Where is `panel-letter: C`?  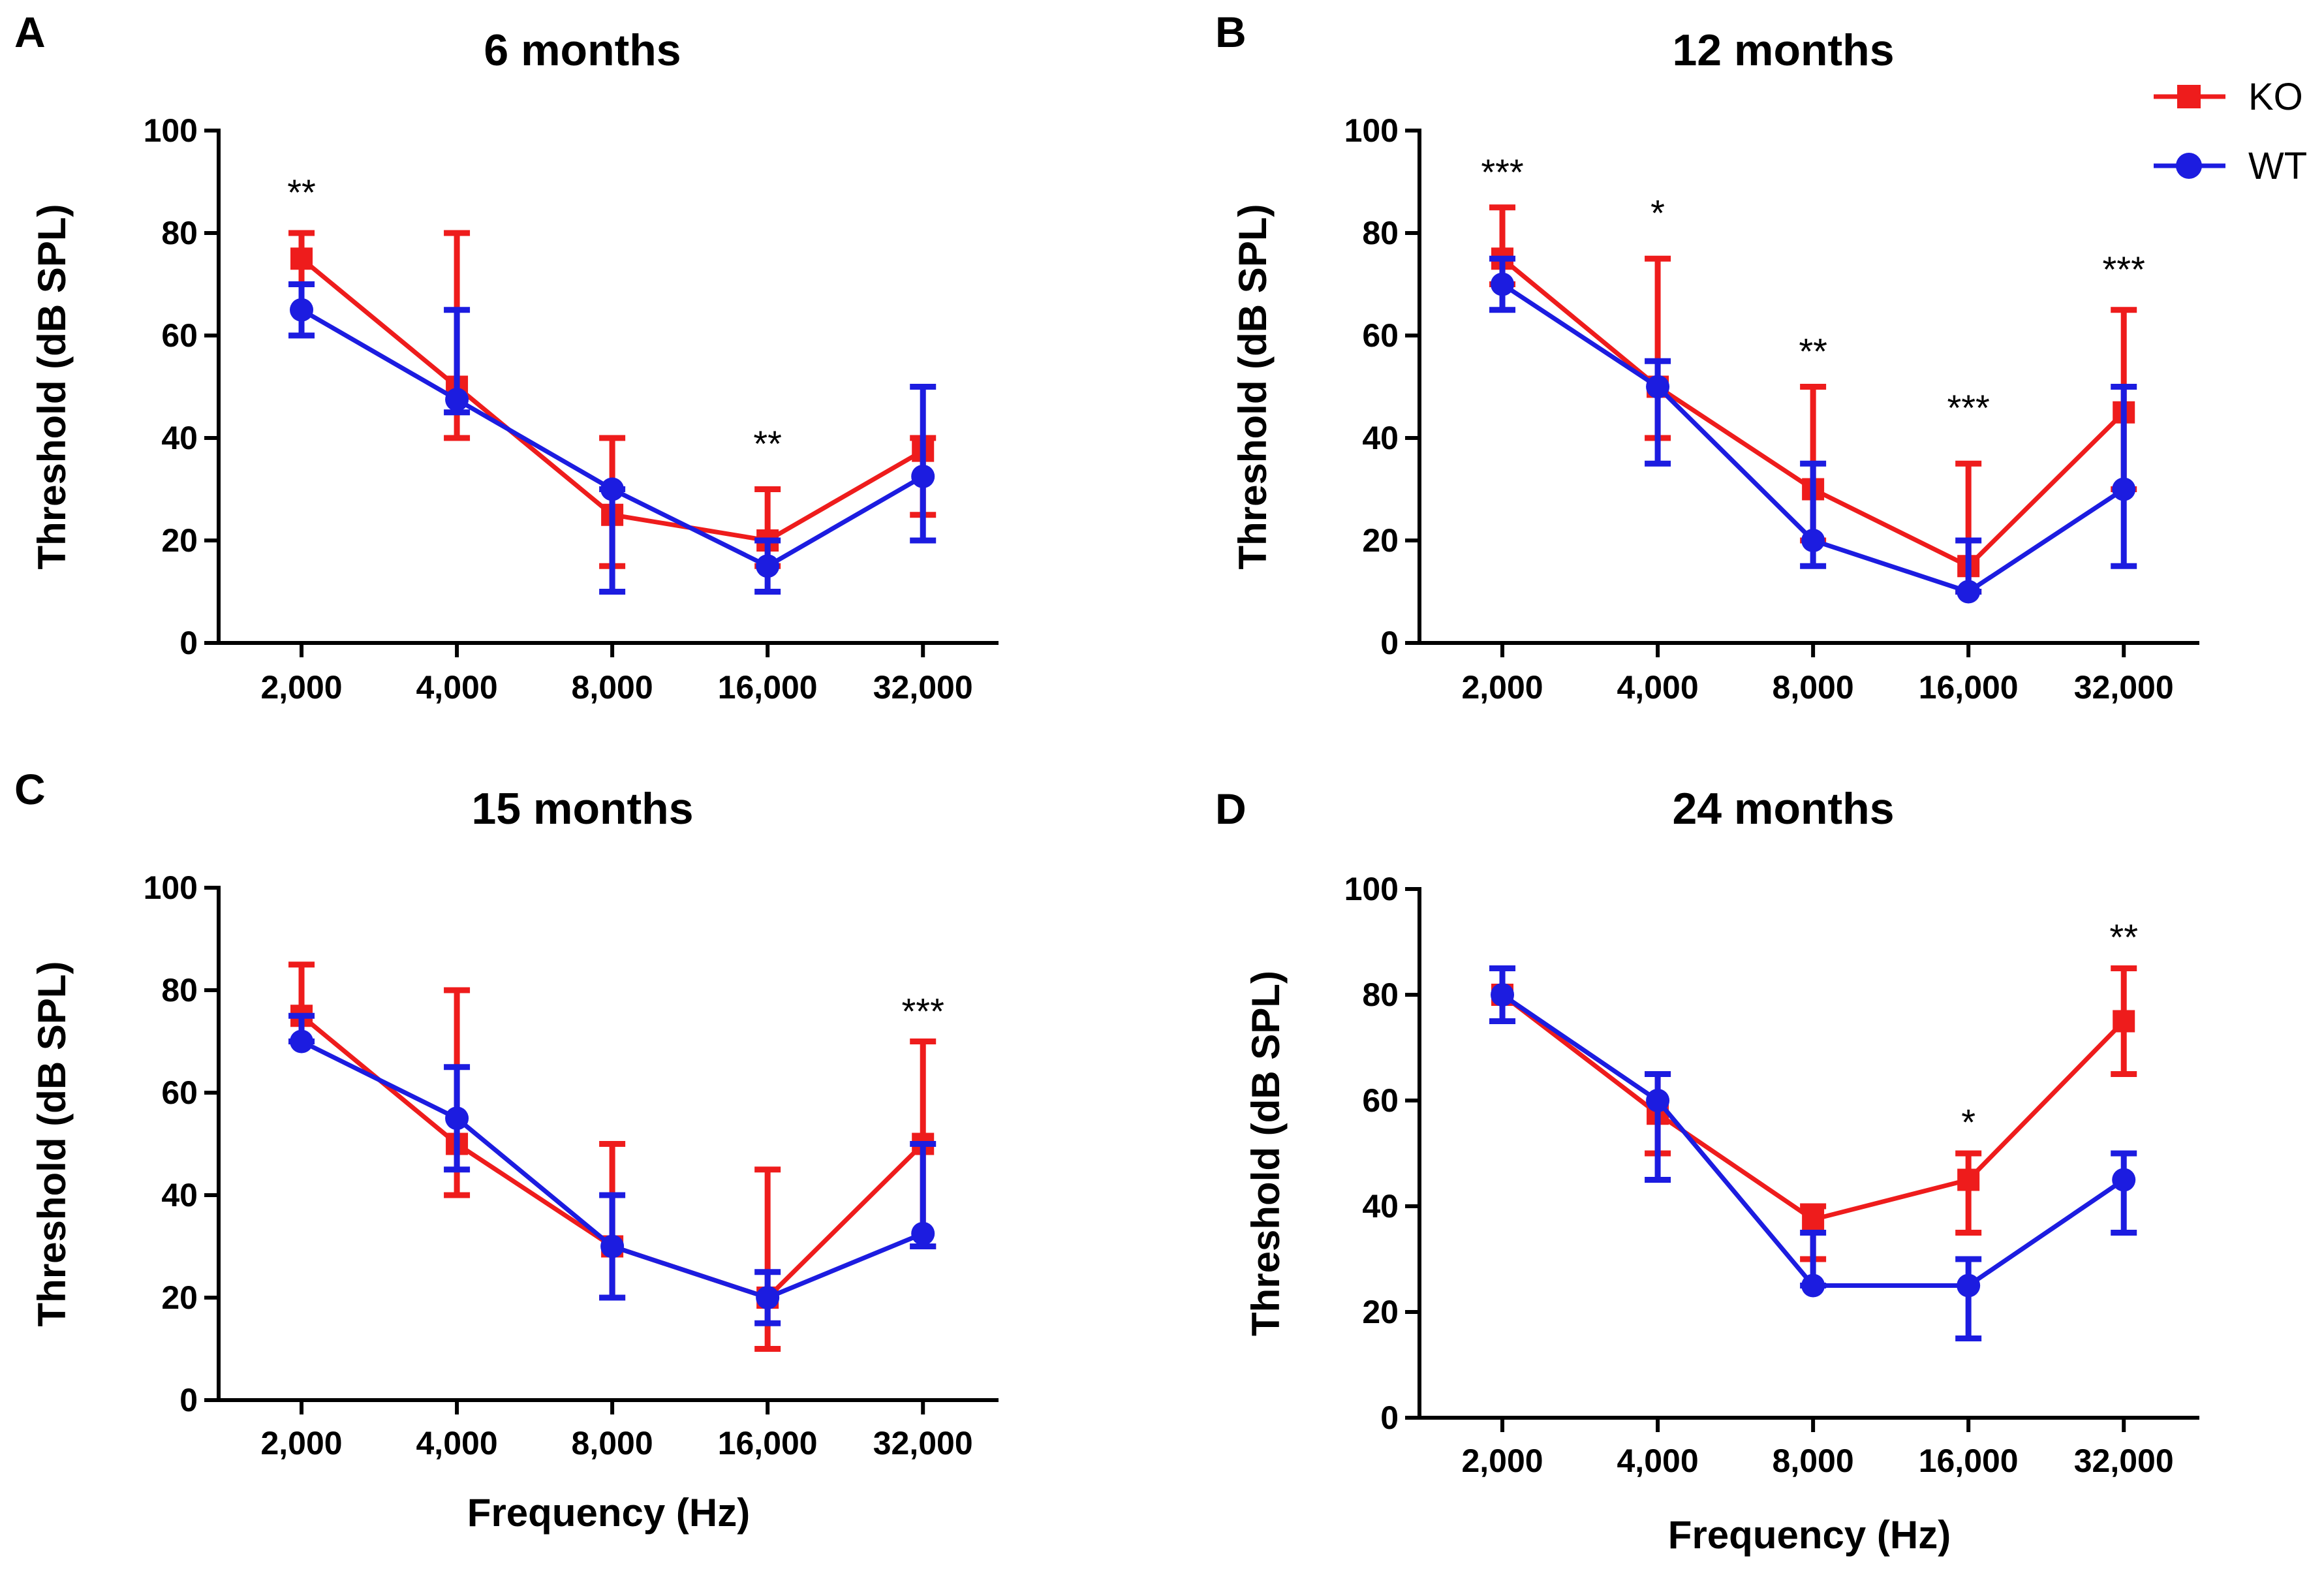 panel-letter: C is located at coordinates (30, 789).